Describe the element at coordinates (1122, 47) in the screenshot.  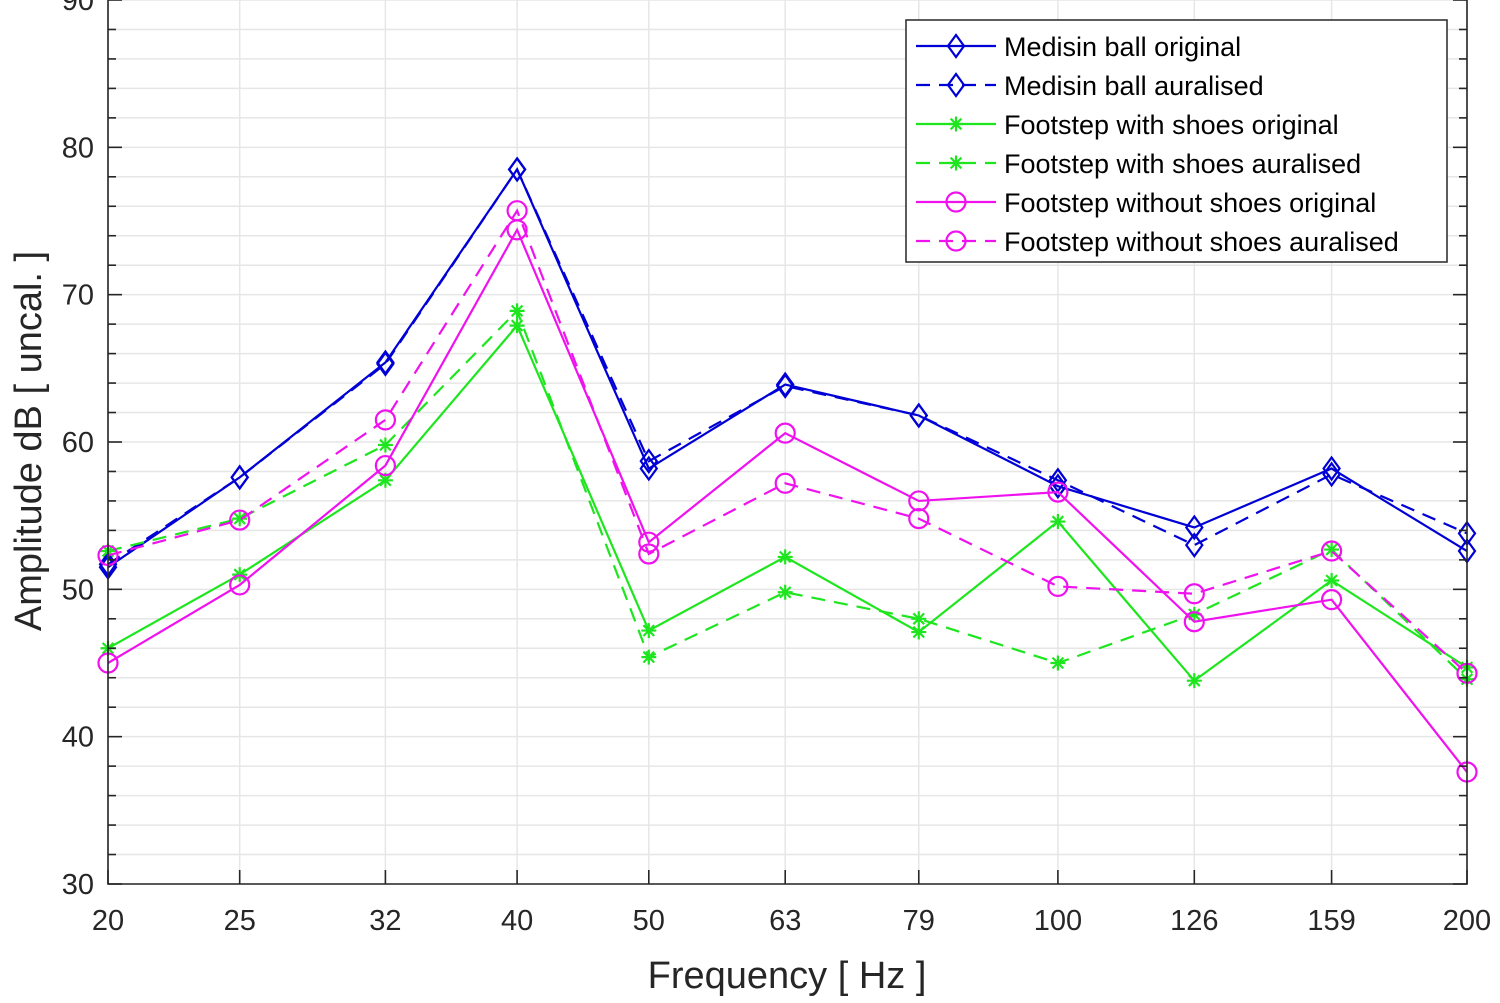
I see `legend-label: Medisin ball original` at that location.